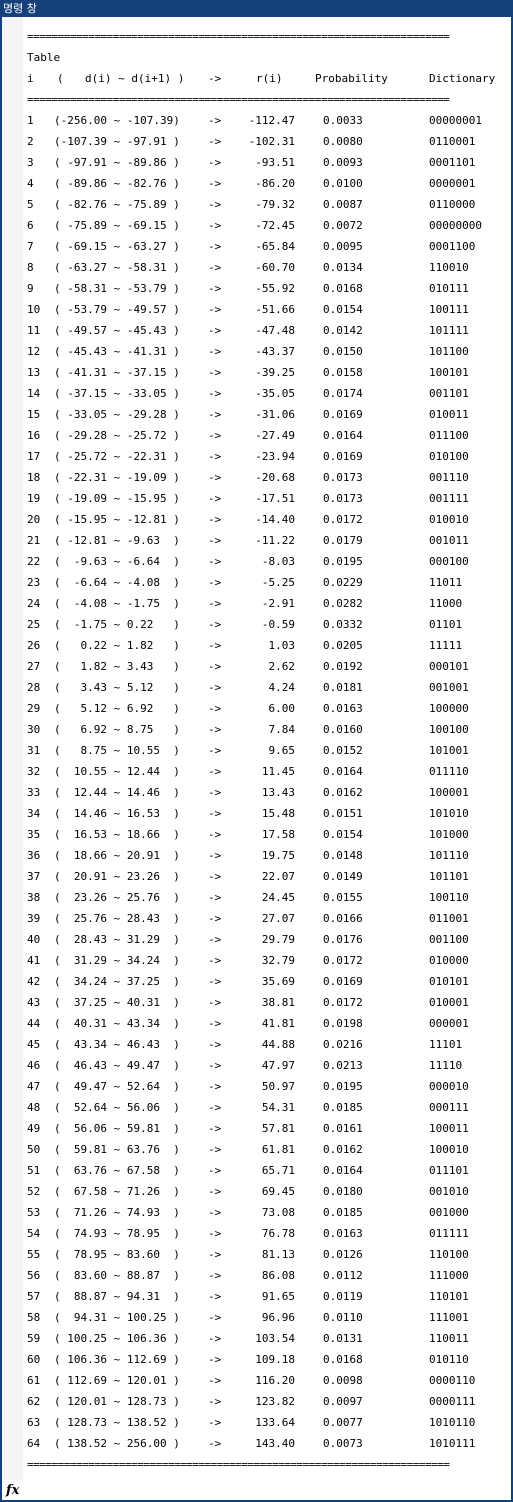 This screenshot has height=1502, width=513. What do you see at coordinates (278, 1002) in the screenshot?
I see `row-r-value: 38.81` at bounding box center [278, 1002].